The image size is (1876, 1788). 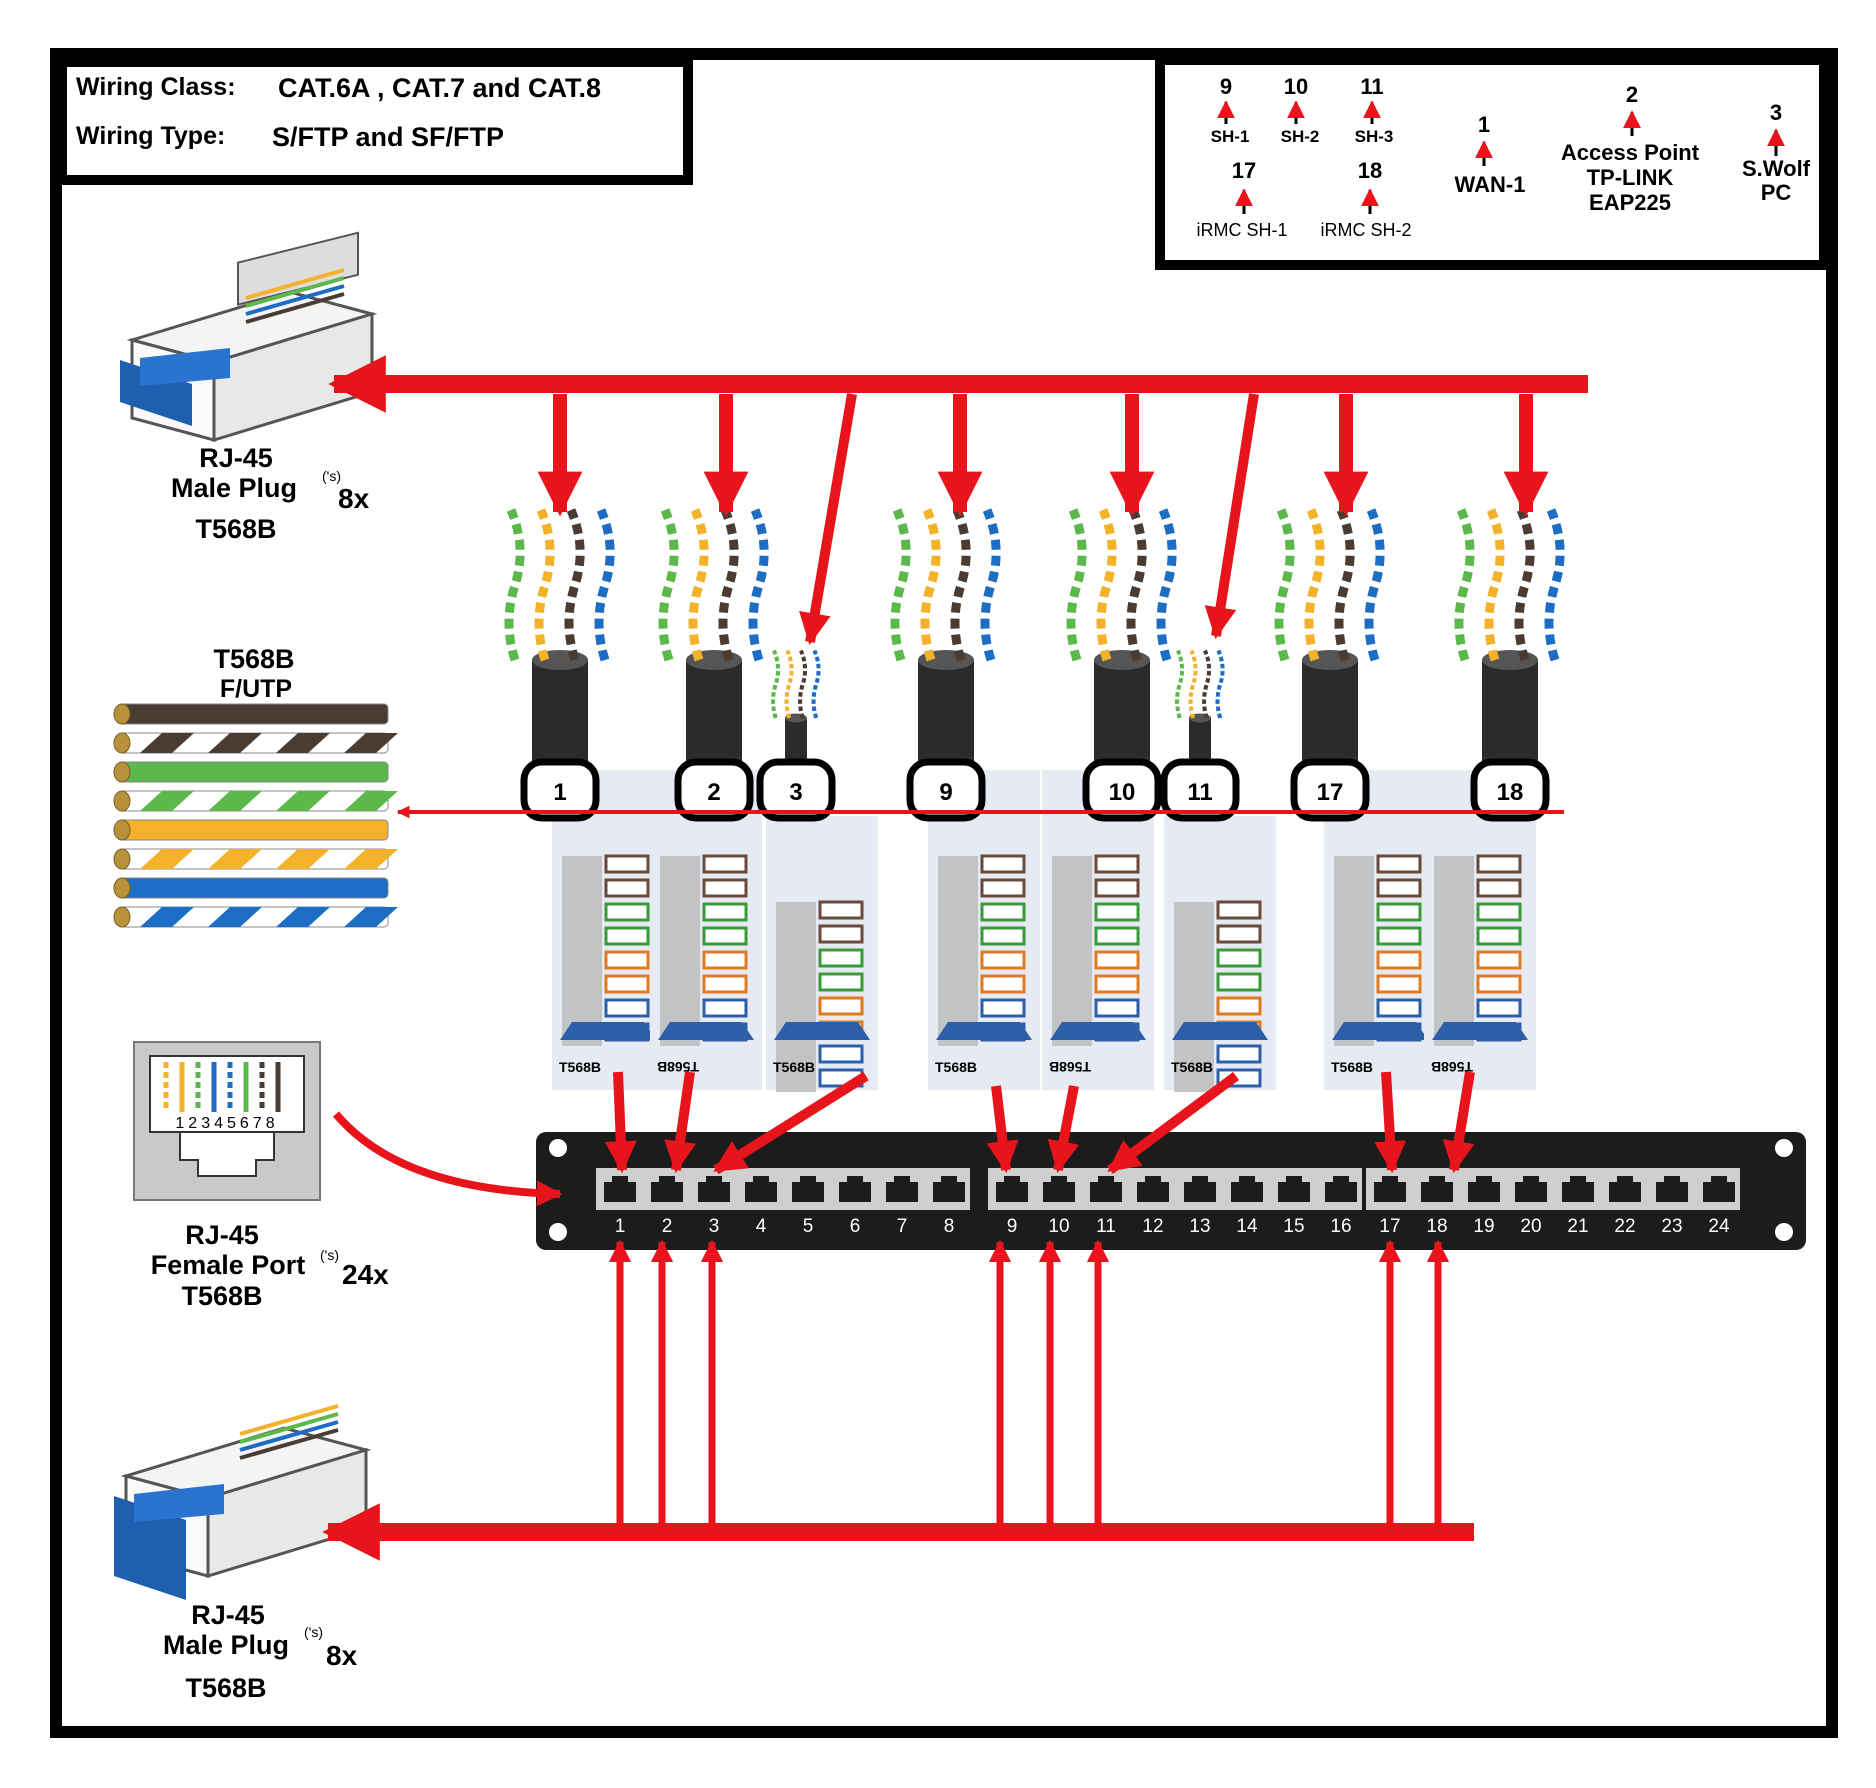 I want to click on plug-bottom-label-3: T568B, so click(x=225, y=1688).